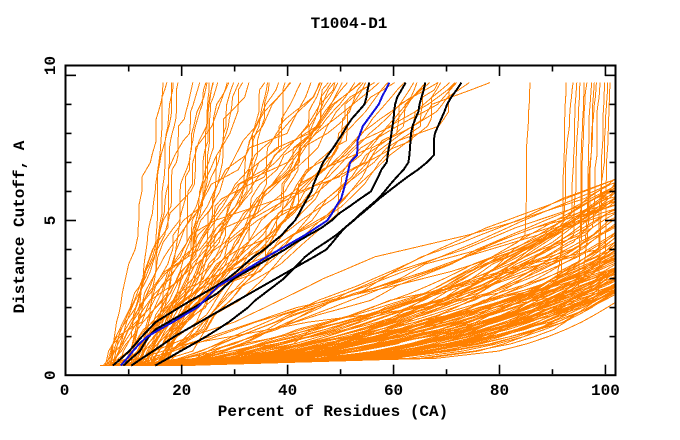  I want to click on x-tick-label-100: 100, so click(605, 391).